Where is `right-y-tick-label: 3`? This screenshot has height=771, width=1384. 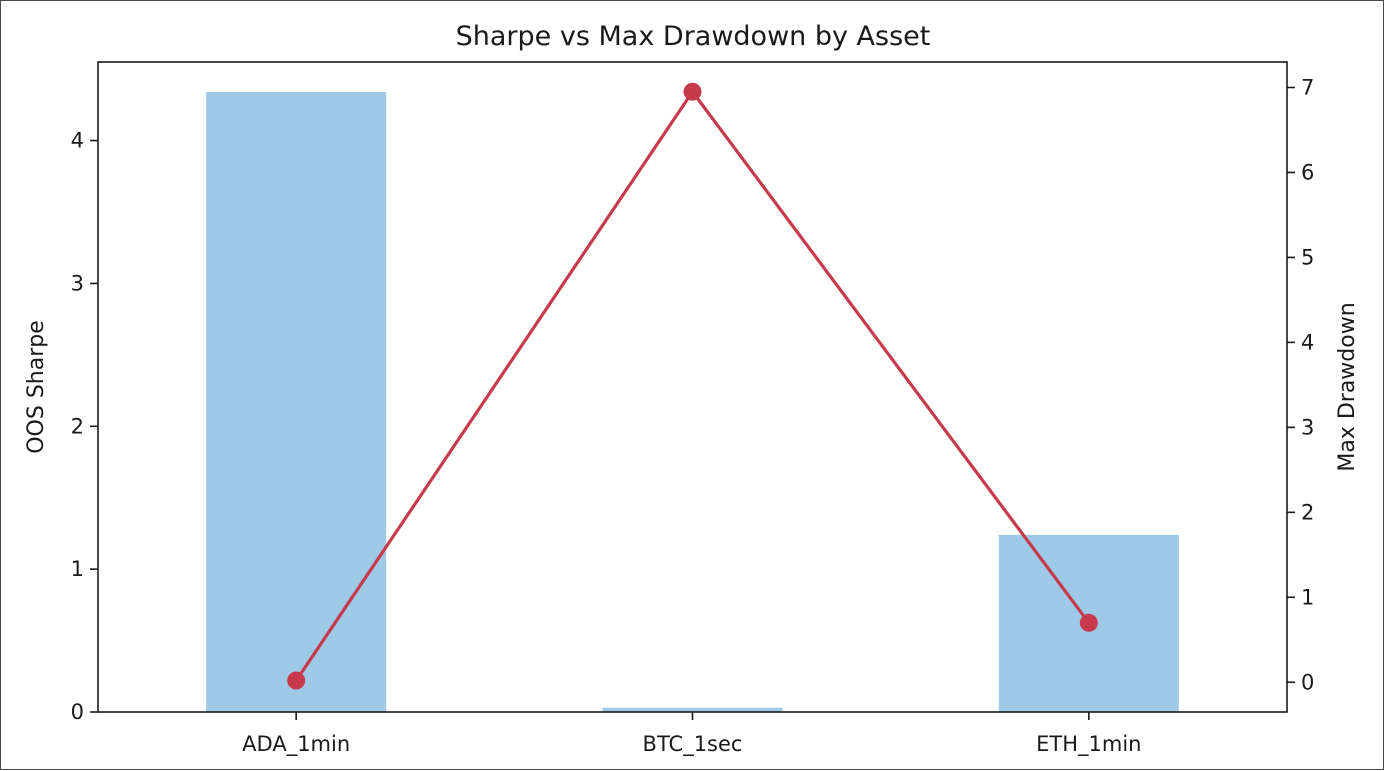 right-y-tick-label: 3 is located at coordinates (1307, 427).